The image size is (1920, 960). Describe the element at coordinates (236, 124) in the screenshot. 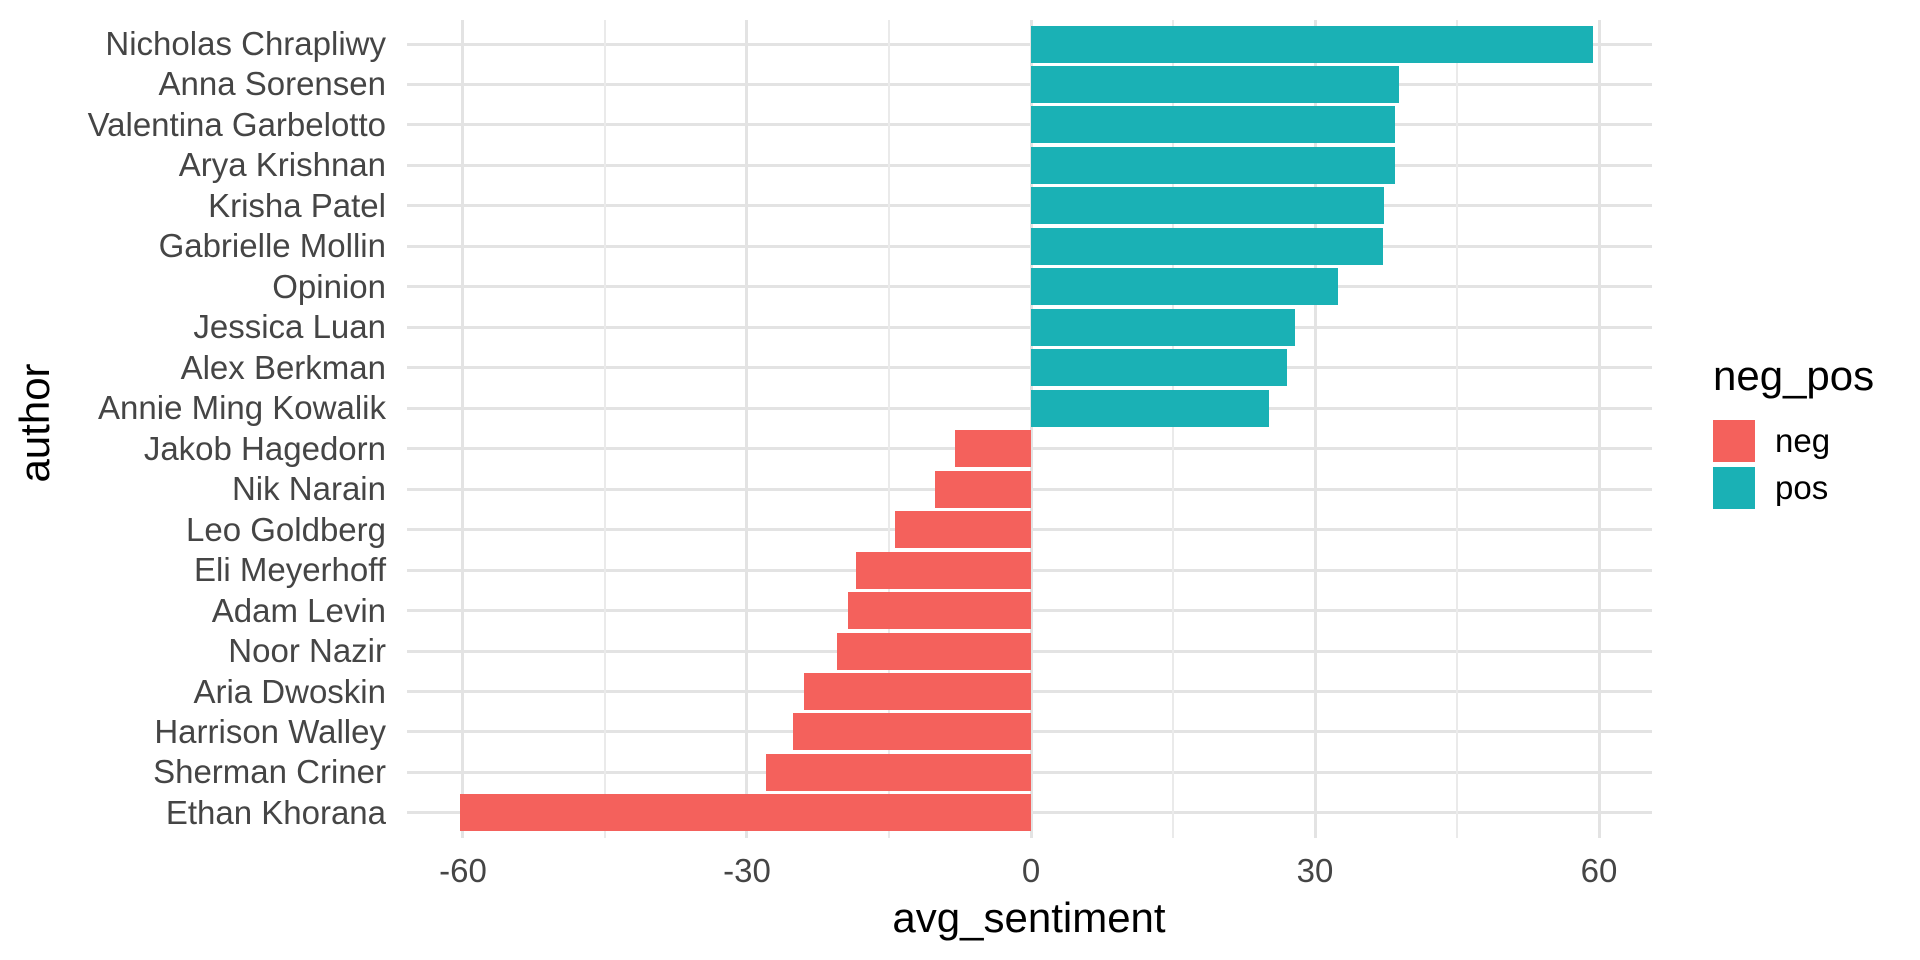

I see `y-axis-label: Valentina Garbelotto` at that location.